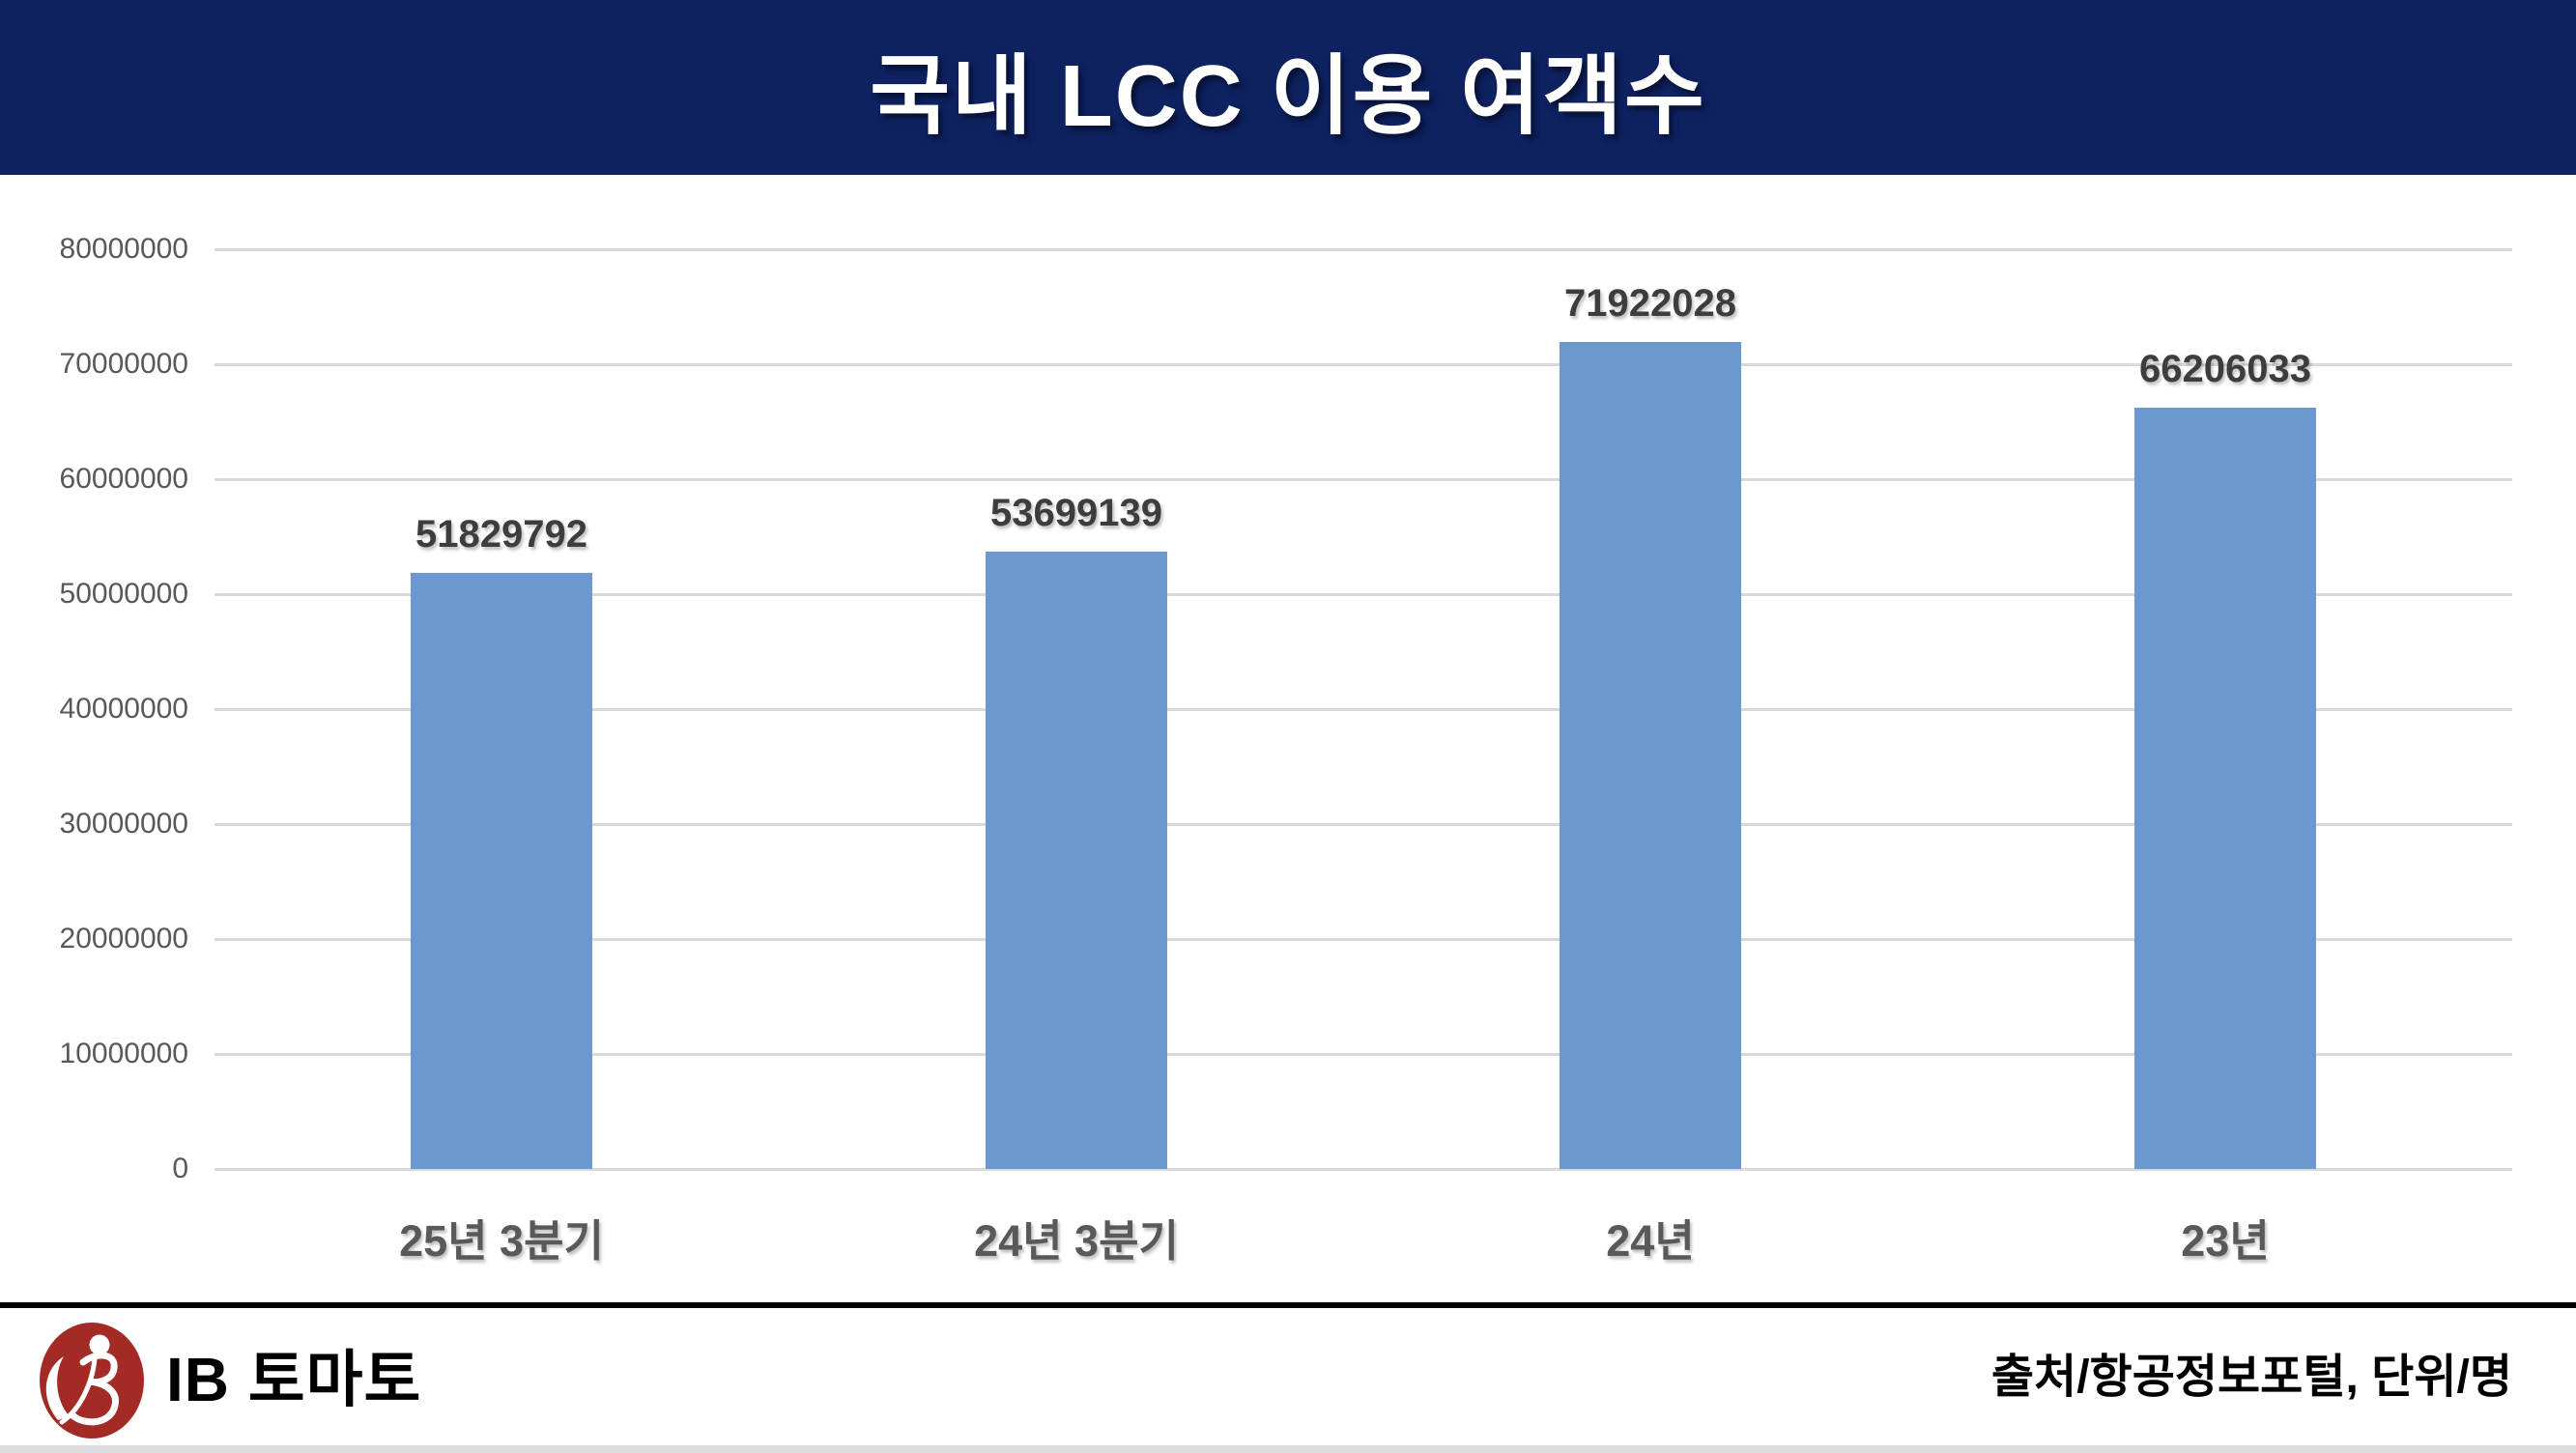  Describe the element at coordinates (124, 479) in the screenshot. I see `y-axis-tick-label: 60000000` at that location.